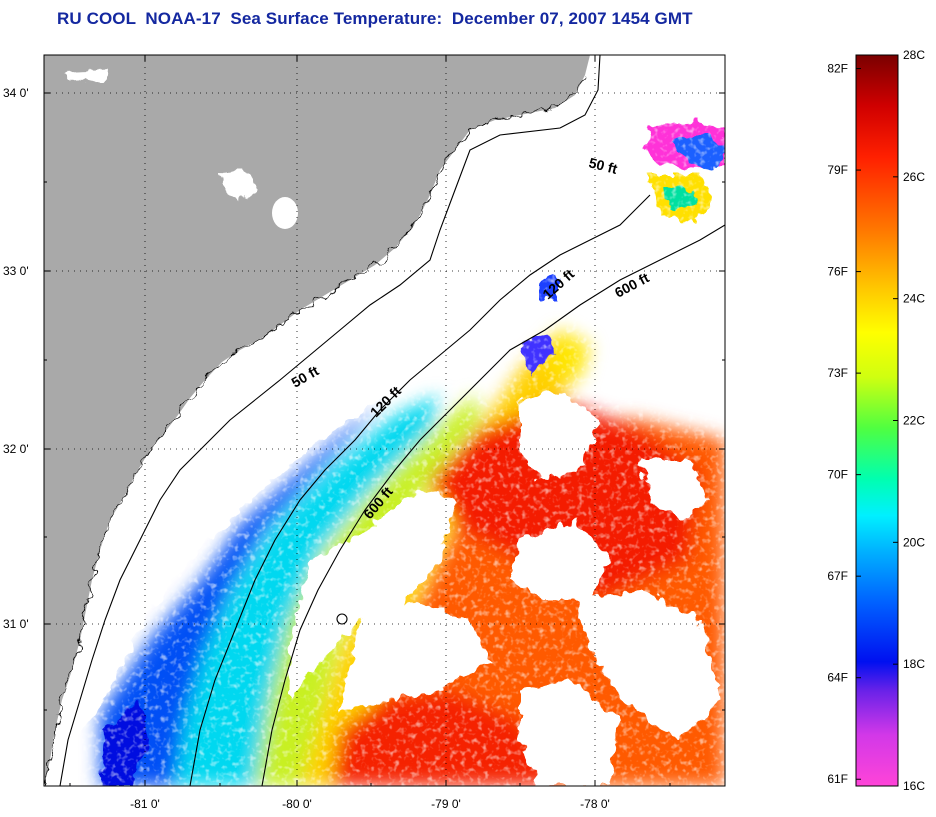 The height and width of the screenshot is (817, 936). Describe the element at coordinates (914, 786) in the screenshot. I see `colorbar-c-label: 16C` at that location.